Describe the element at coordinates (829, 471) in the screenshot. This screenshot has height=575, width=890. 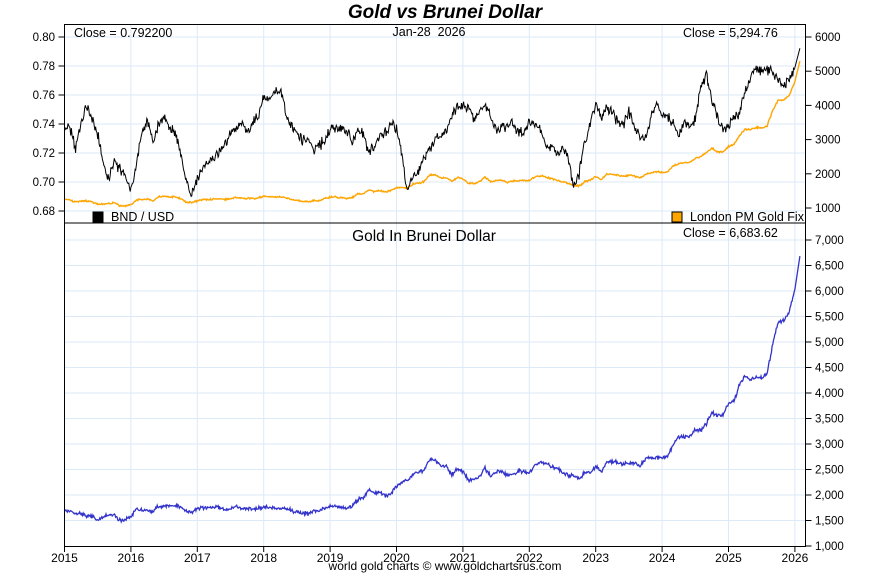
I see `right-axis-tick-label: 2,500` at that location.